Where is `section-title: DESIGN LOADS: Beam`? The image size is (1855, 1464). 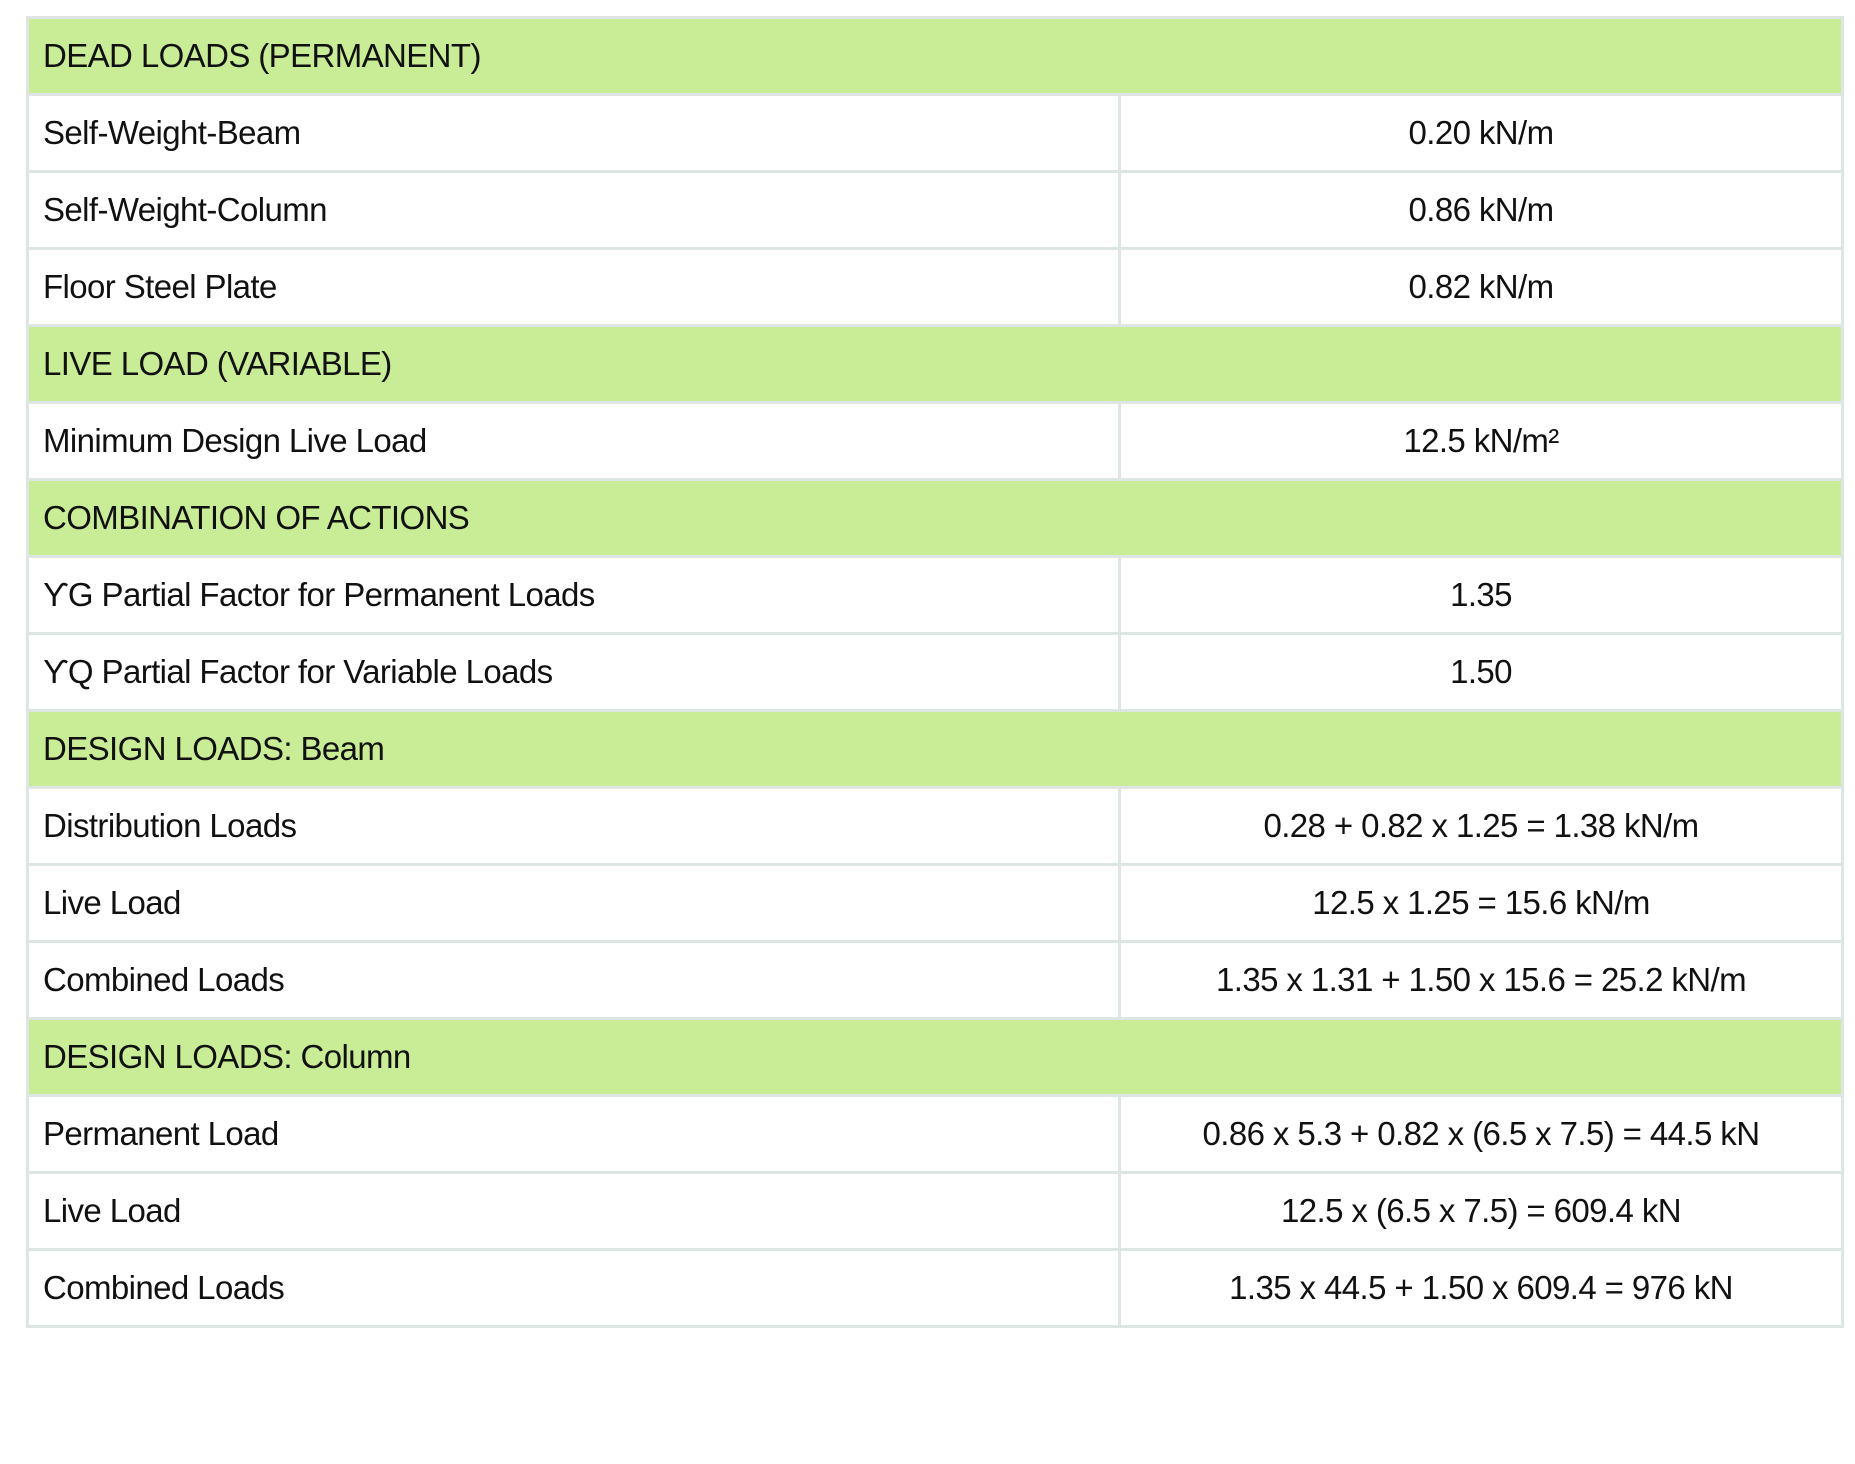
section-title: DESIGN LOADS: Beam is located at coordinates (935, 749).